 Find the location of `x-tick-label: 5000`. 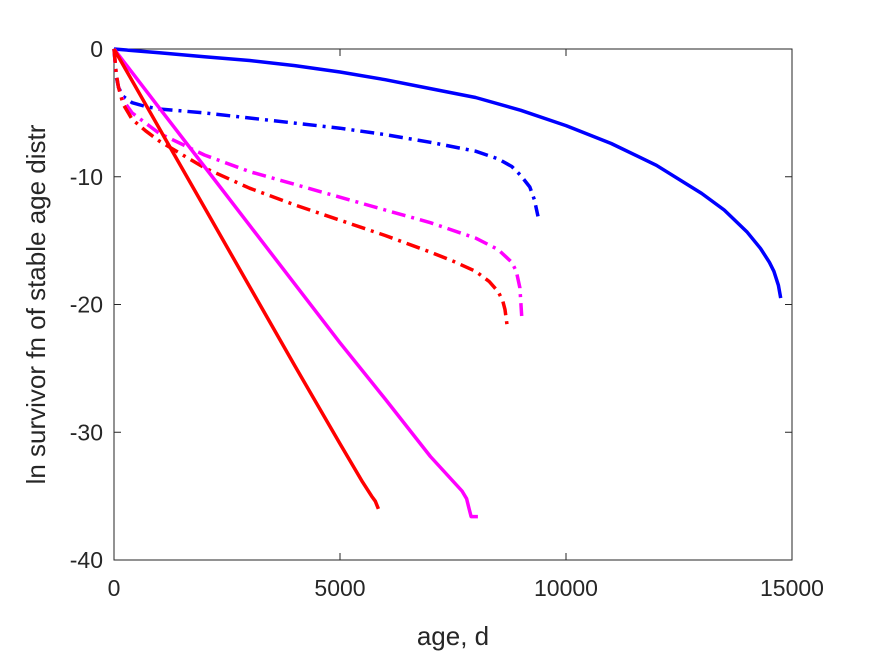

x-tick-label: 5000 is located at coordinates (339, 588).